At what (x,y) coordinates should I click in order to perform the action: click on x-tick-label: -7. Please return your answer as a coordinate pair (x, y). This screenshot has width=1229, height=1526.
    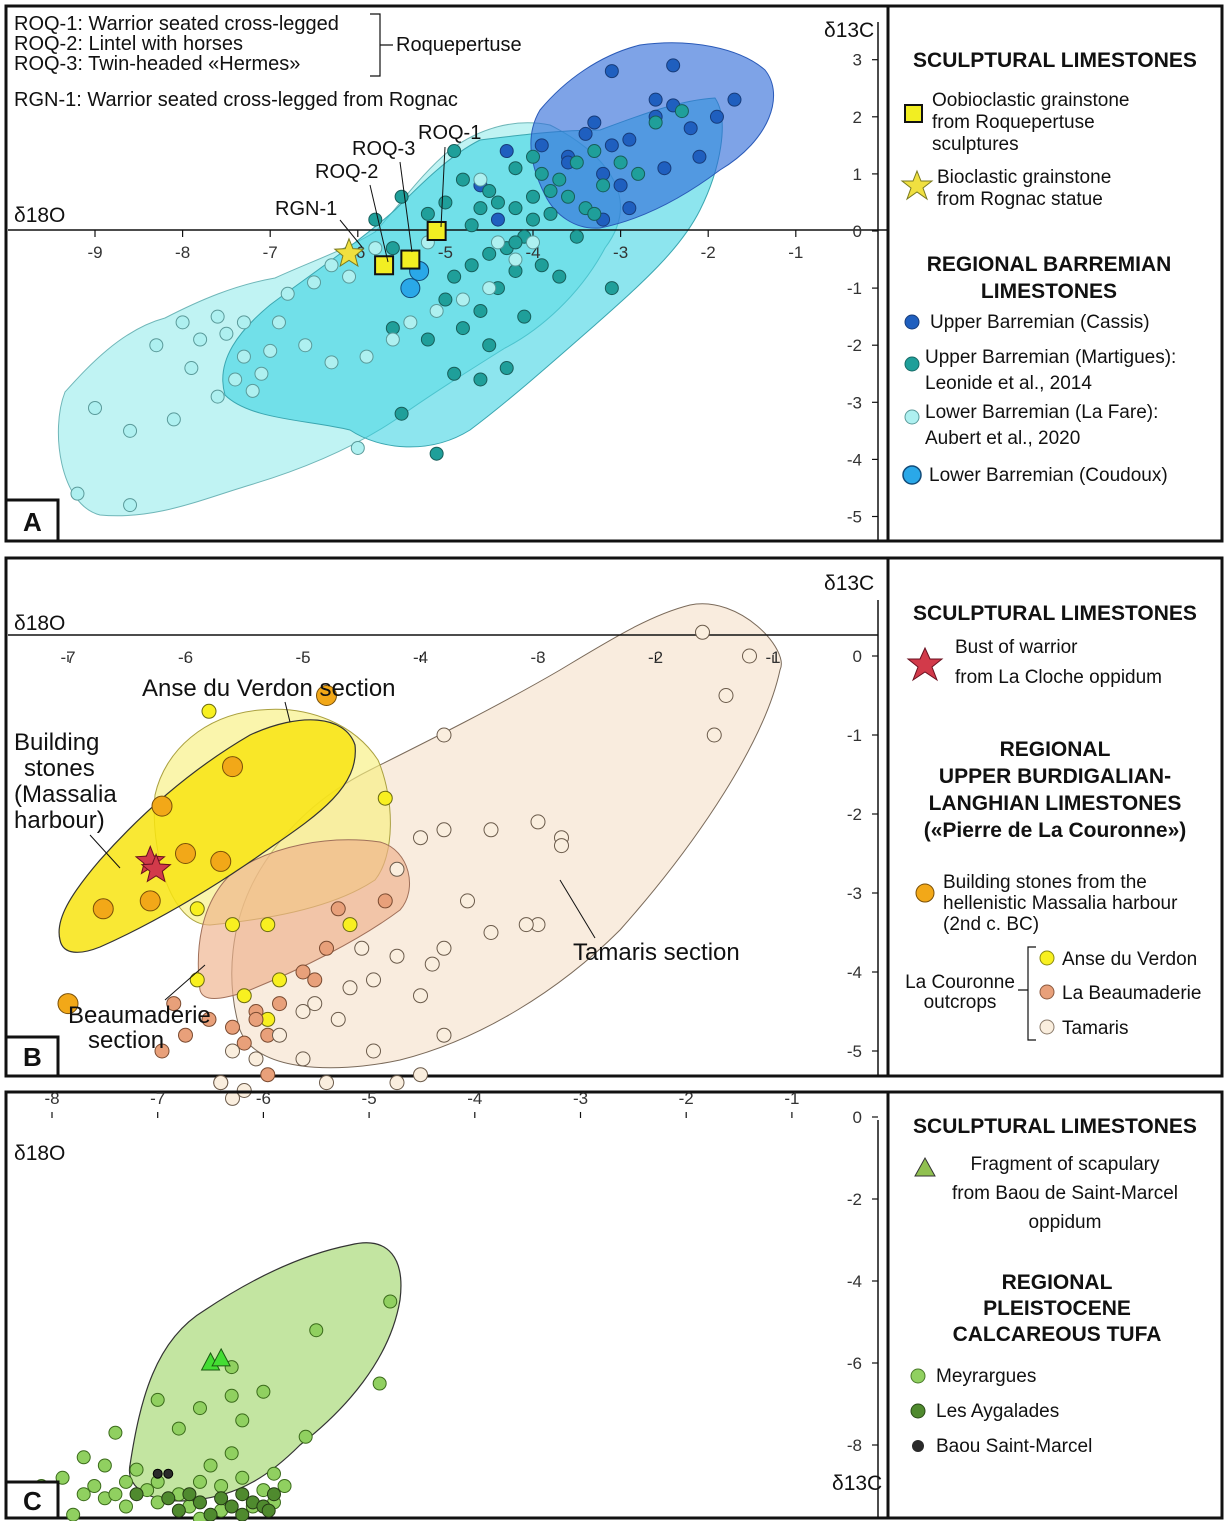
    Looking at the image, I should click on (67, 657).